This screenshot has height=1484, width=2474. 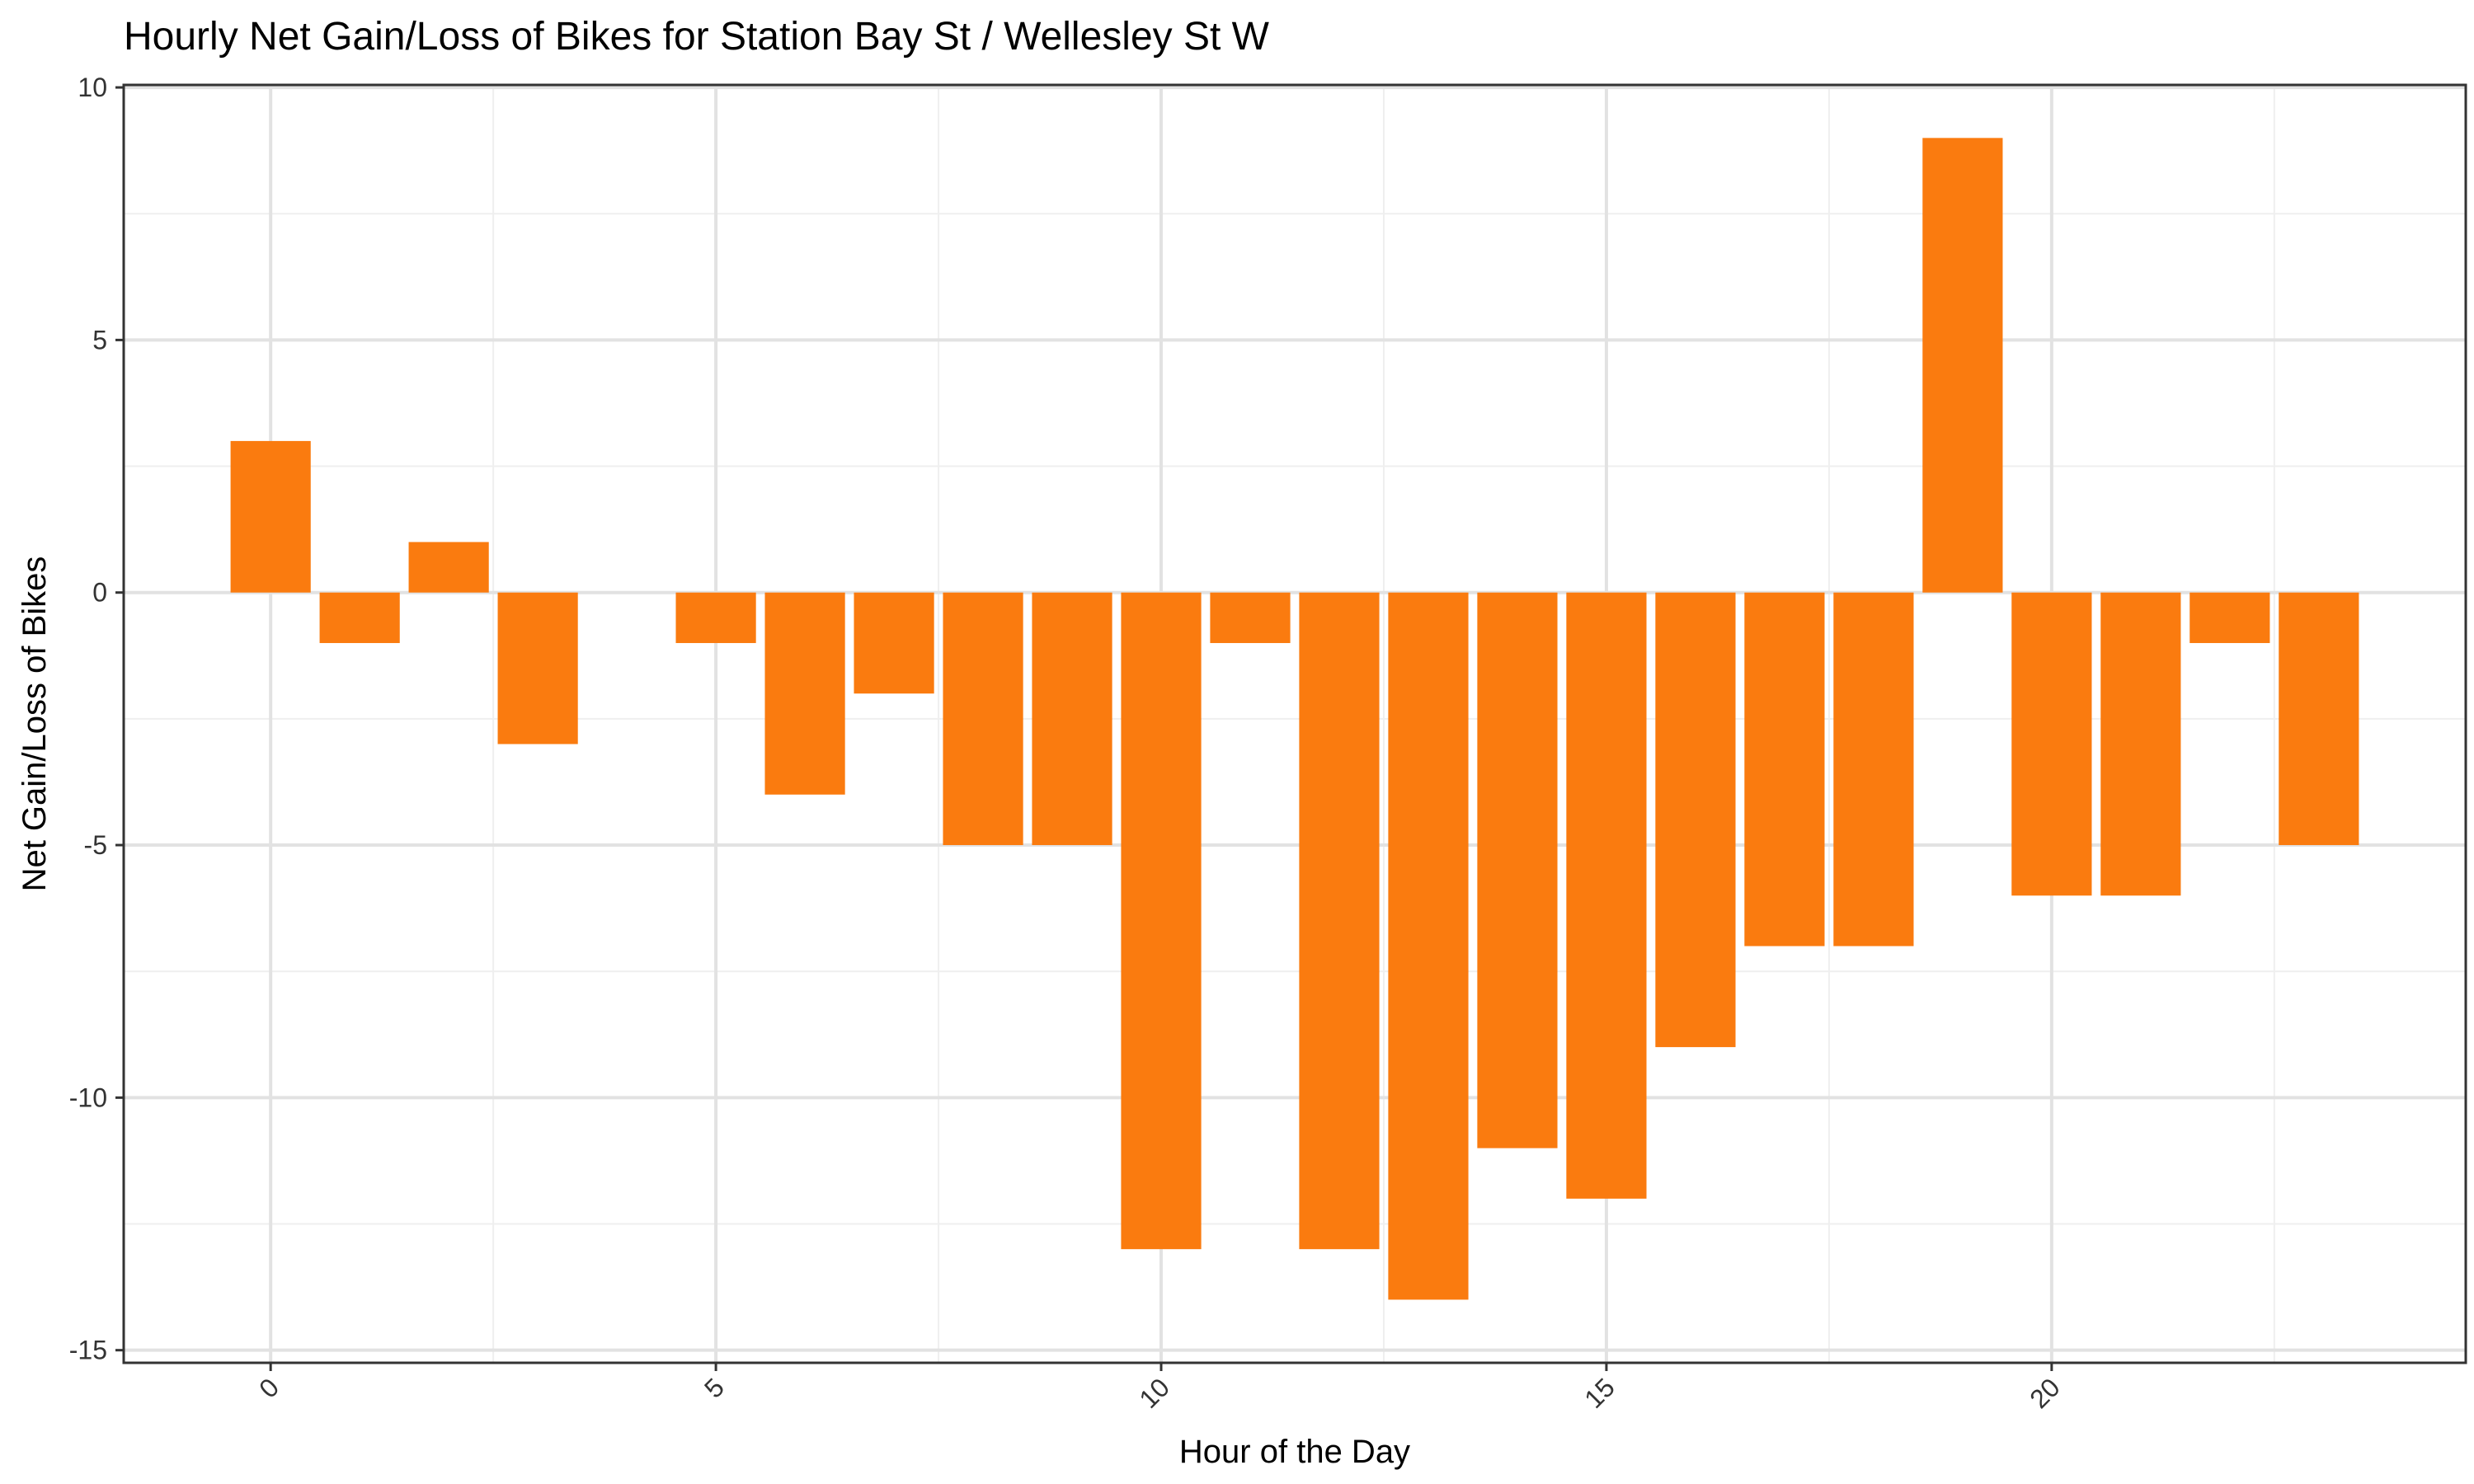 What do you see at coordinates (714, 1387) in the screenshot?
I see `x-tick-label: 5` at bounding box center [714, 1387].